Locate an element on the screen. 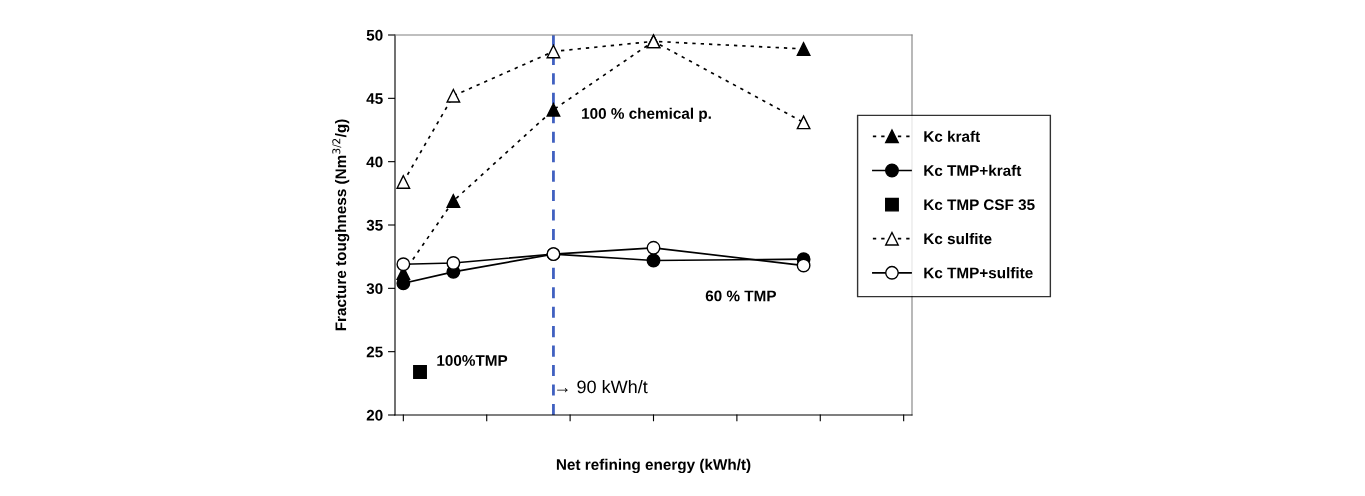  annotation: 100%TMP is located at coordinates (472, 360).